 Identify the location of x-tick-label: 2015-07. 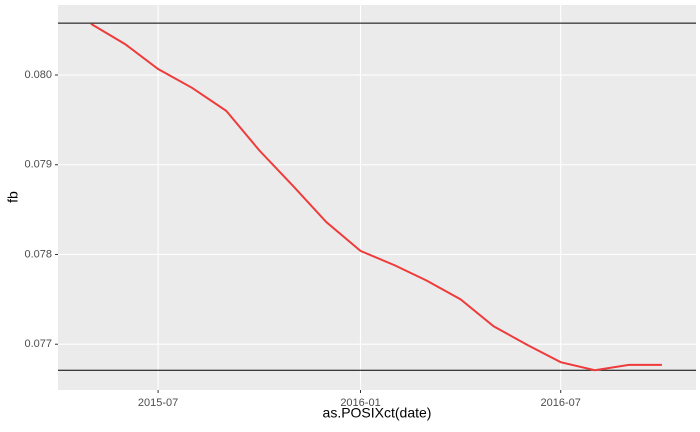
(158, 403).